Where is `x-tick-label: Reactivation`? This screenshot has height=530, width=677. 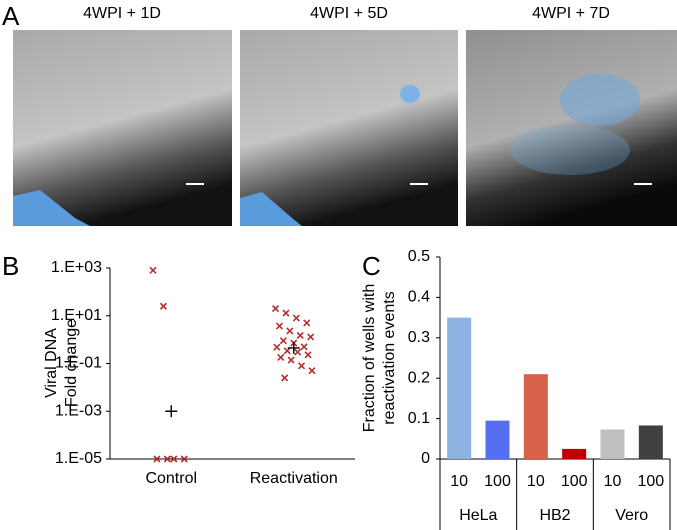 x-tick-label: Reactivation is located at coordinates (294, 478).